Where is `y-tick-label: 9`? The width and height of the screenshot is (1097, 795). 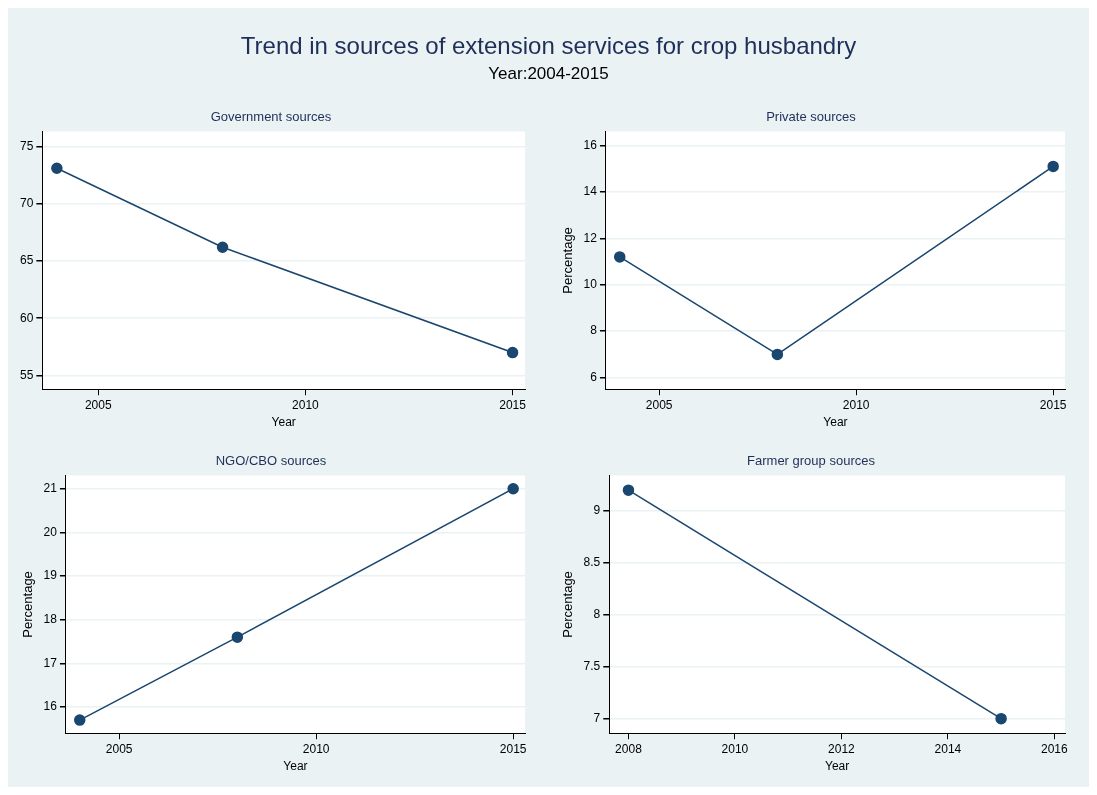
y-tick-label: 9 is located at coordinates (597, 510).